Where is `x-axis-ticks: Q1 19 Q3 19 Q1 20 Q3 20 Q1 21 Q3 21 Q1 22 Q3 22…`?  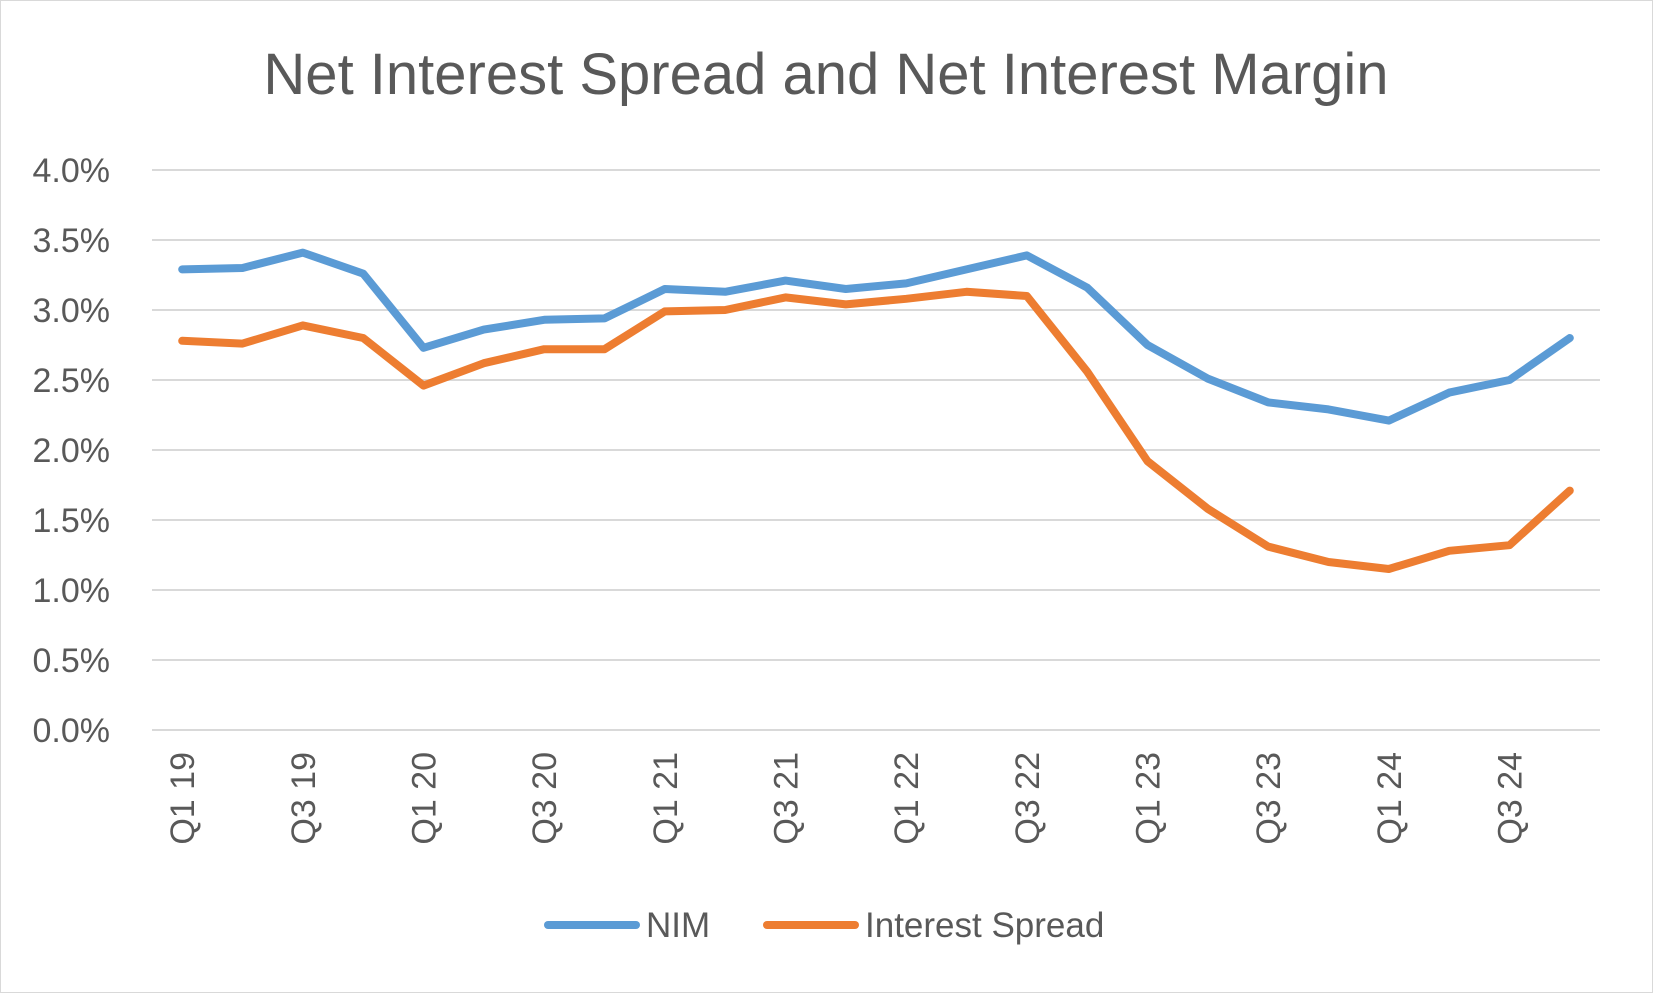
x-axis-ticks: Q1 19 Q3 19 Q1 20 Q3 20 Q1 21 Q3 21 Q1 22 Q3 22… is located at coordinates (846, 798).